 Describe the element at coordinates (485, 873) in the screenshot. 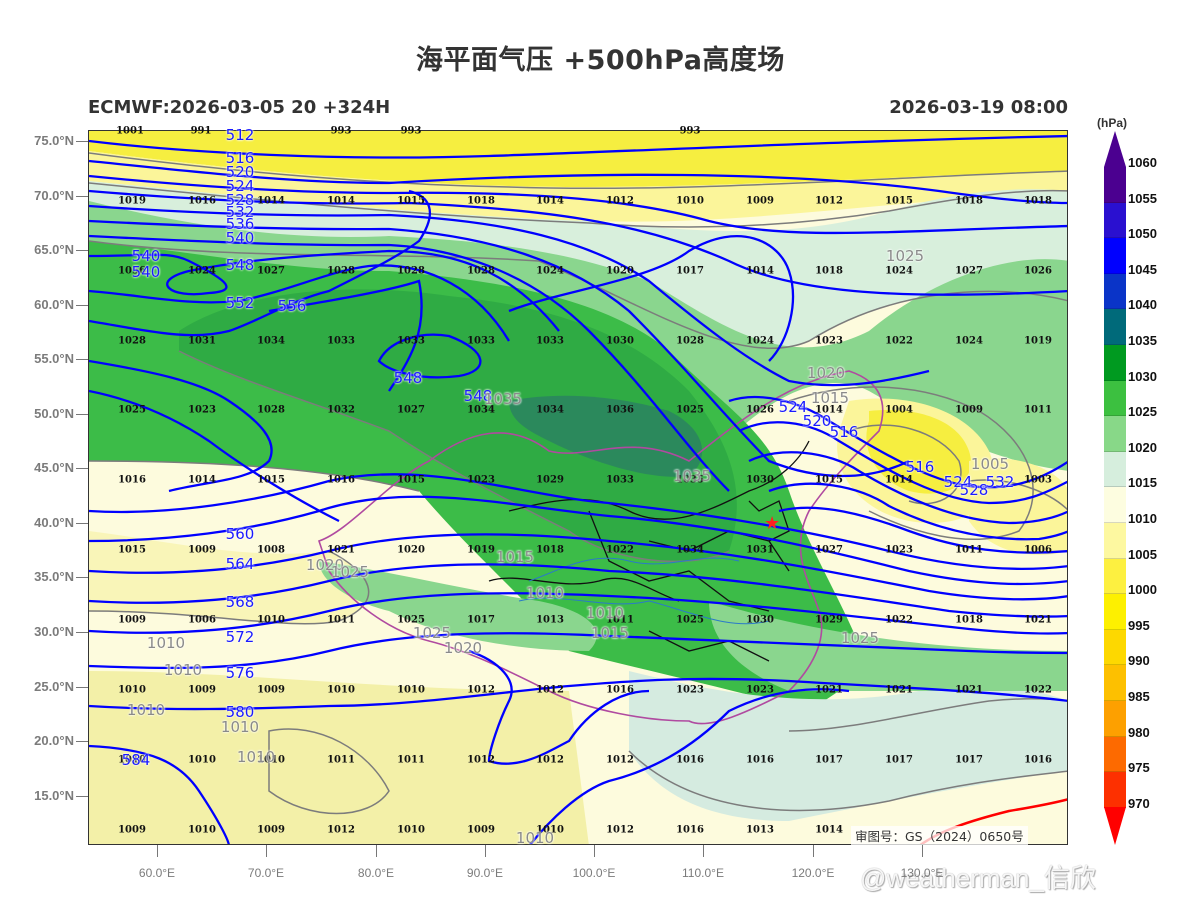

I see `longitude-tick-label: 90.0°E` at that location.